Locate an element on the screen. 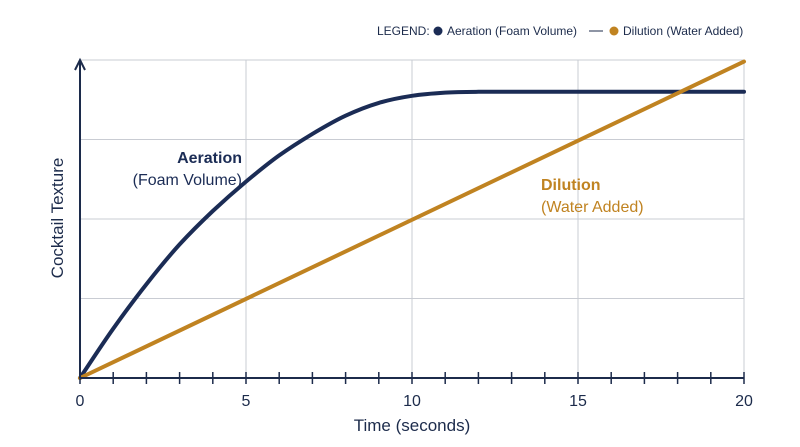 The height and width of the screenshot is (447, 800). x-tick-label-0: 0 is located at coordinates (80, 401).